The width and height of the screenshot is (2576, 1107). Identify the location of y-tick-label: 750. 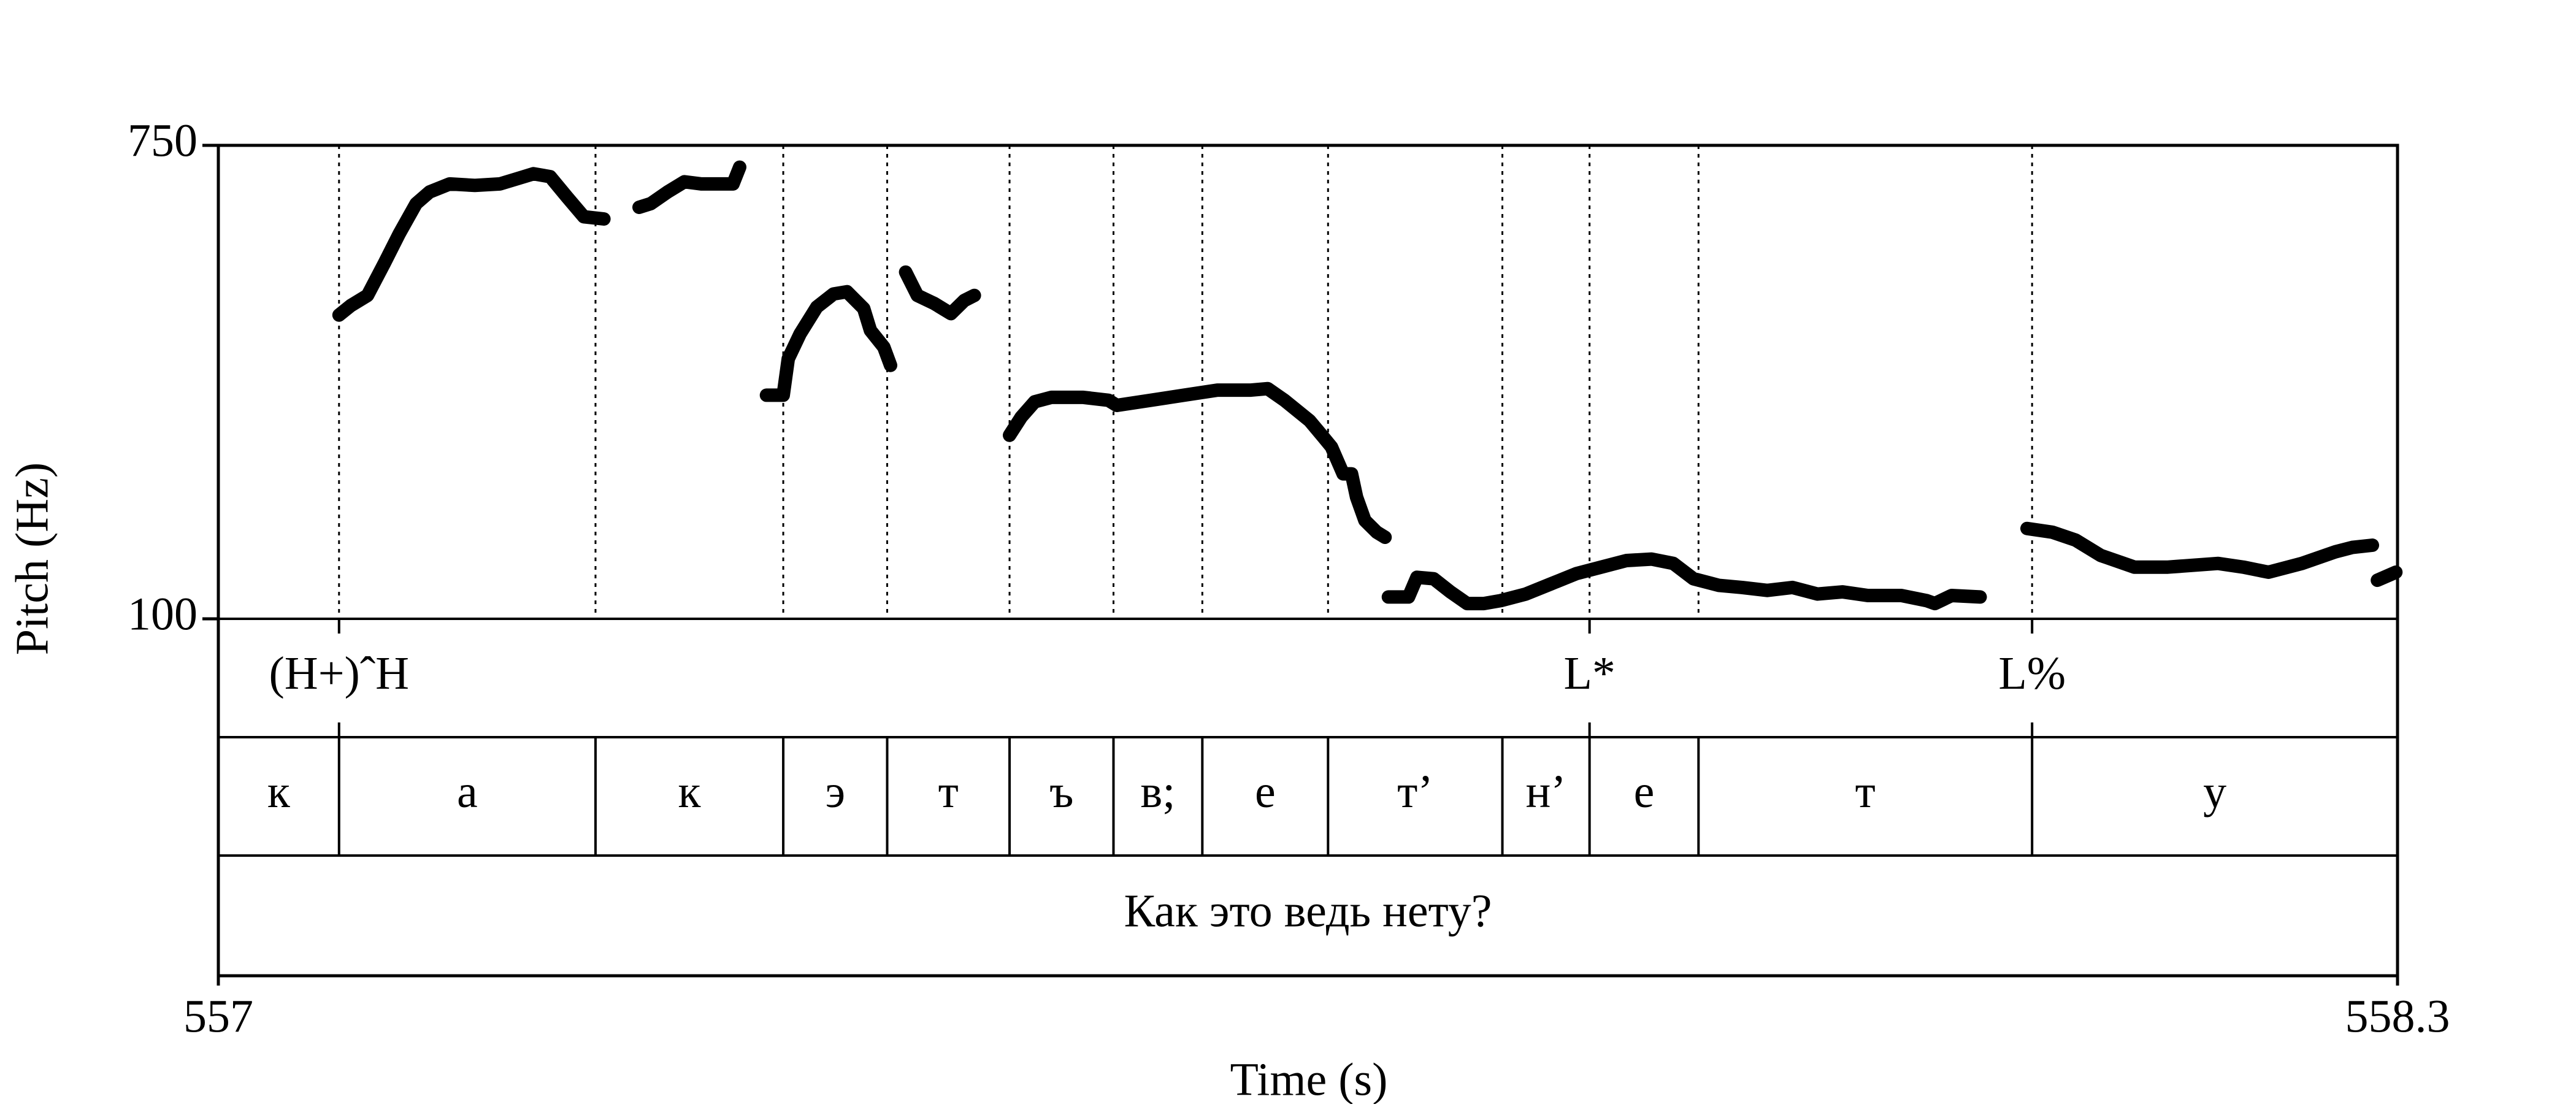
(162, 140).